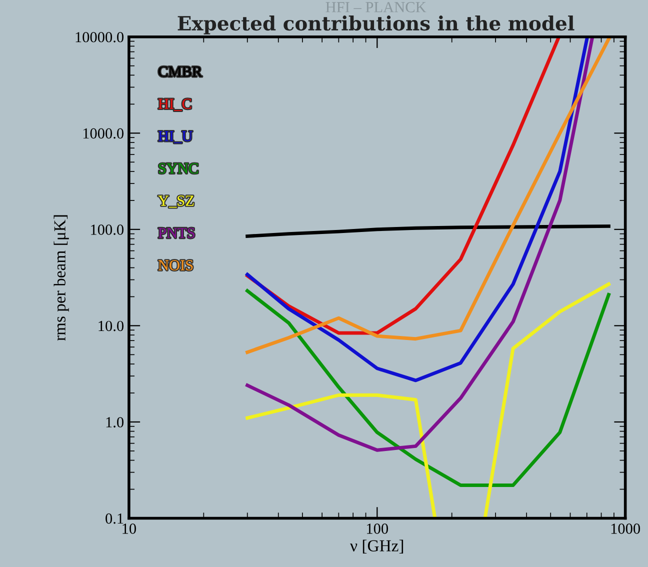  I want to click on text: Y_SZ, so click(176, 202).